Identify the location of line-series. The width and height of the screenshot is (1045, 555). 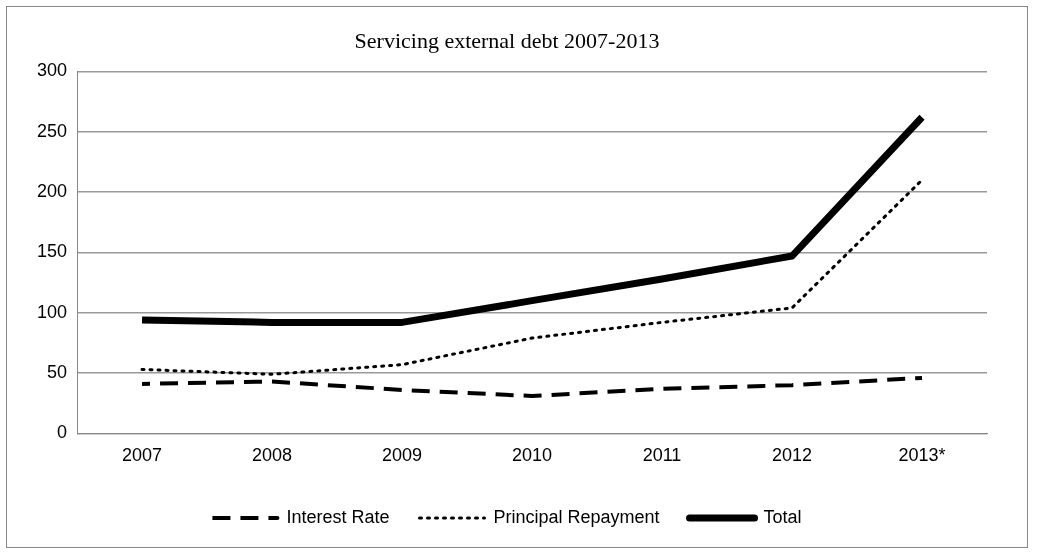
(532, 386).